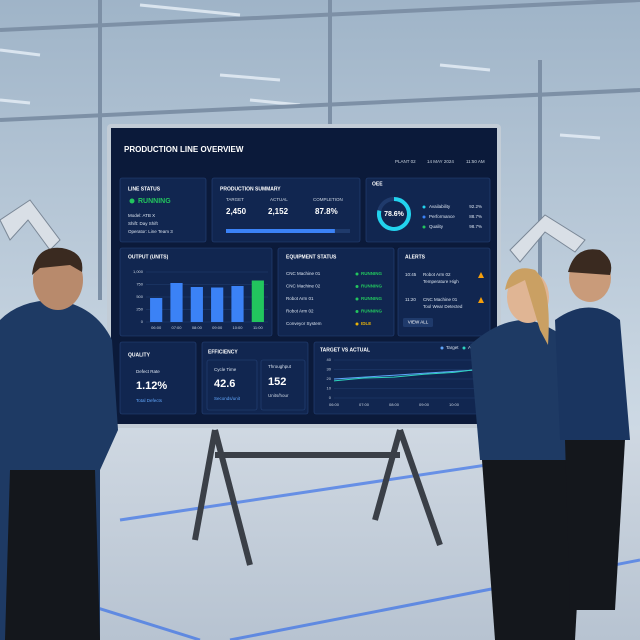 Image resolution: width=640 pixels, height=640 pixels. I want to click on title: PRODUCTION LINE OVERVIEW, so click(184, 149).